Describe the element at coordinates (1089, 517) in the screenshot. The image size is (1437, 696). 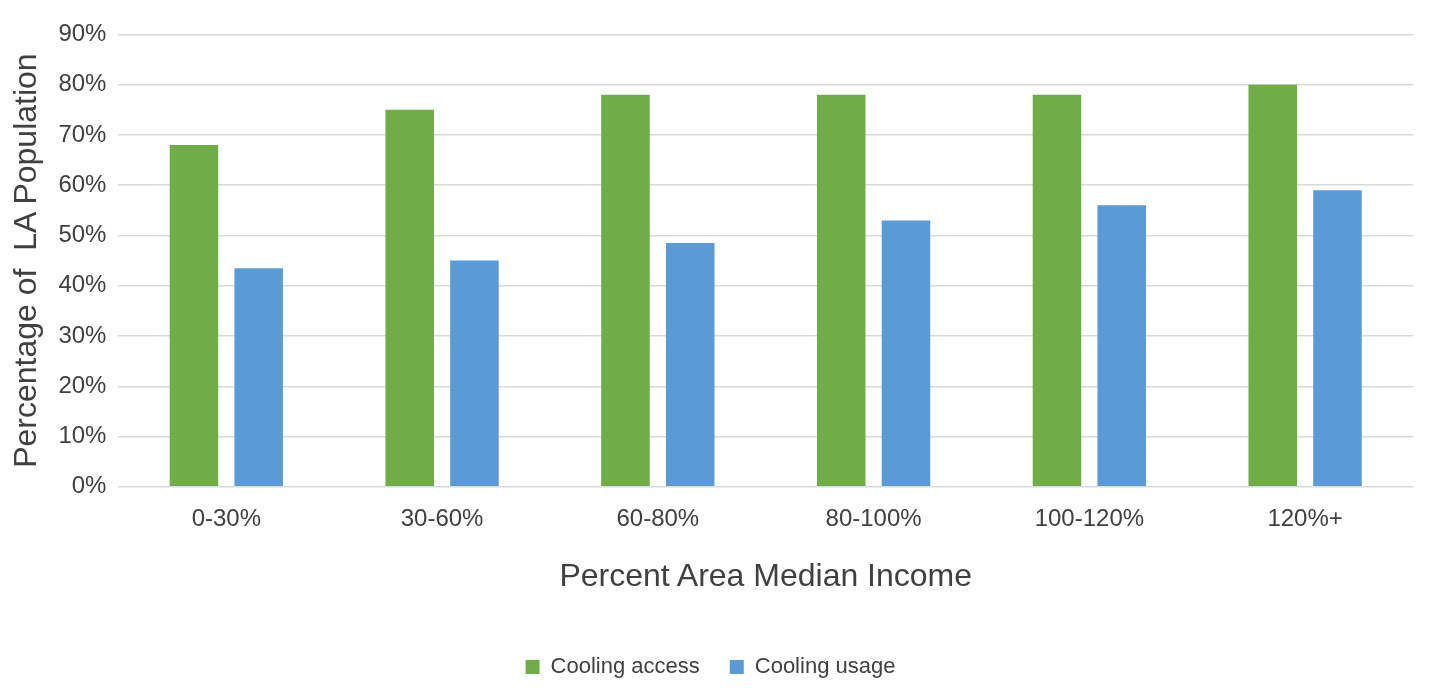
I see `x-tick-label: 100-120%` at that location.